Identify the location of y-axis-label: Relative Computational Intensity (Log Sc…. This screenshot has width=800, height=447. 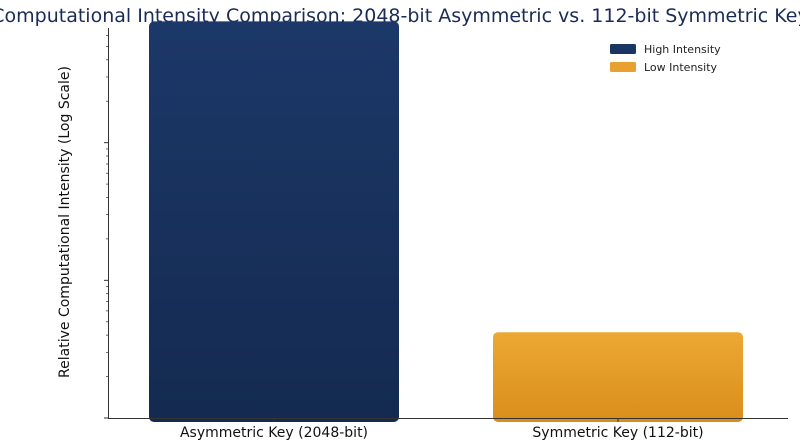
(65, 222).